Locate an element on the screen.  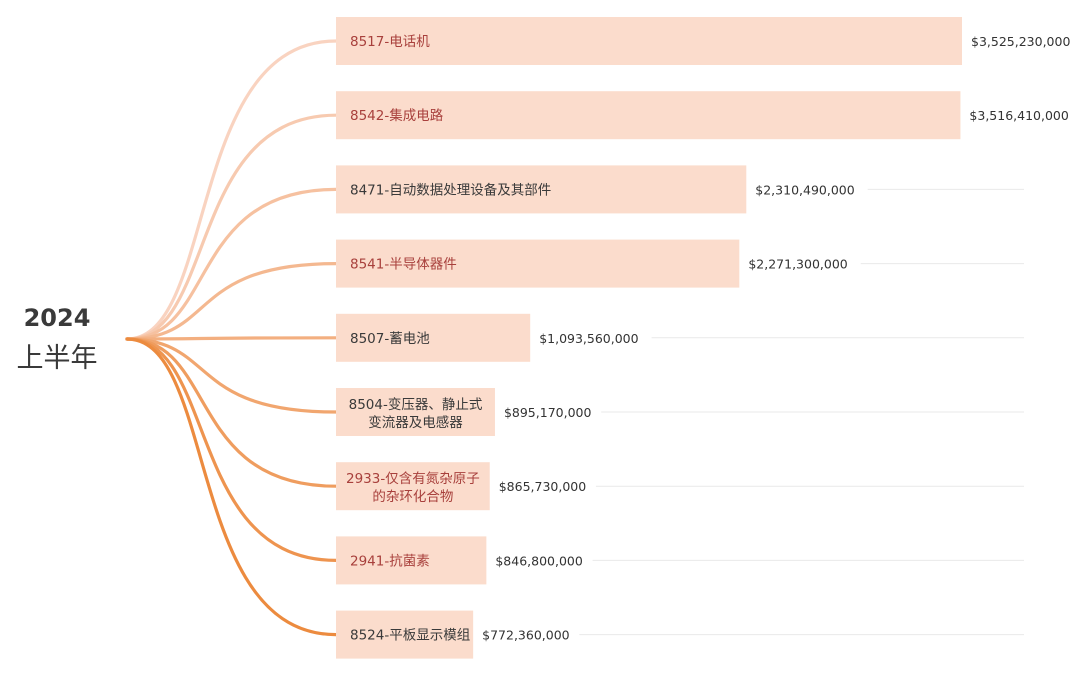
bar-value-label: $846,800,000 is located at coordinates (539, 560).